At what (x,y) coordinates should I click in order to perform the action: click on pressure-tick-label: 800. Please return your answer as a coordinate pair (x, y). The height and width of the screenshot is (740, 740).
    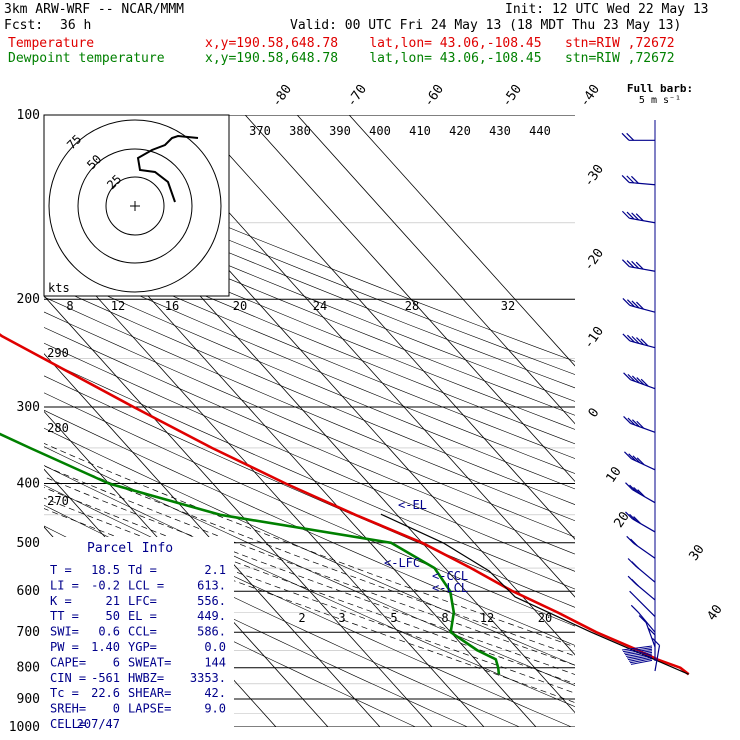
    Looking at the image, I should click on (28, 668).